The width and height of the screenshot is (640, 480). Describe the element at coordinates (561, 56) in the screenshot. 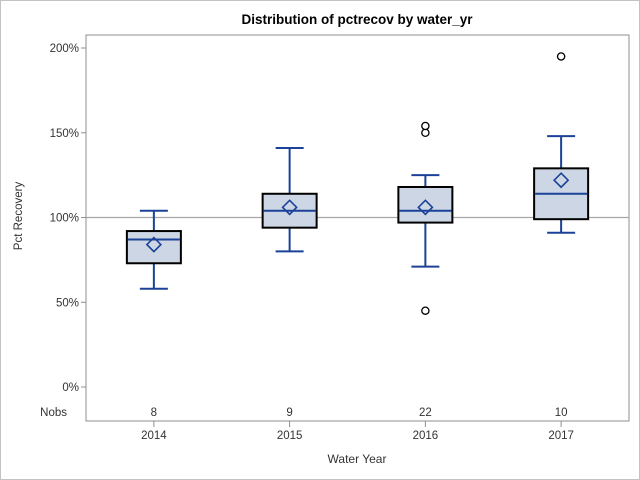

I see `outlier-2017` at that location.